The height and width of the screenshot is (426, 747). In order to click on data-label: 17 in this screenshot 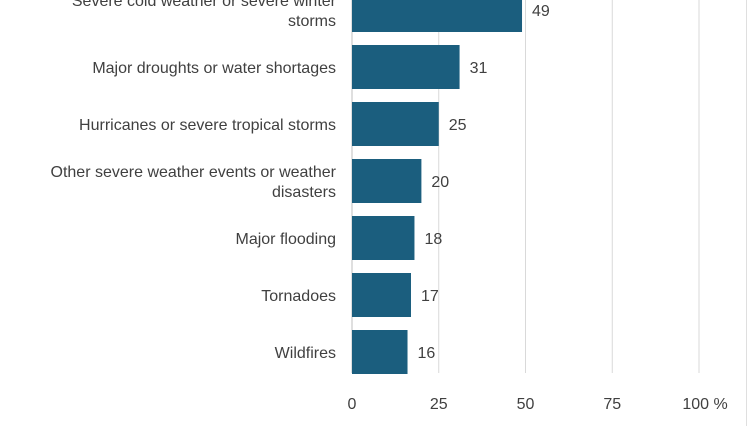, I will do `click(430, 296)`.